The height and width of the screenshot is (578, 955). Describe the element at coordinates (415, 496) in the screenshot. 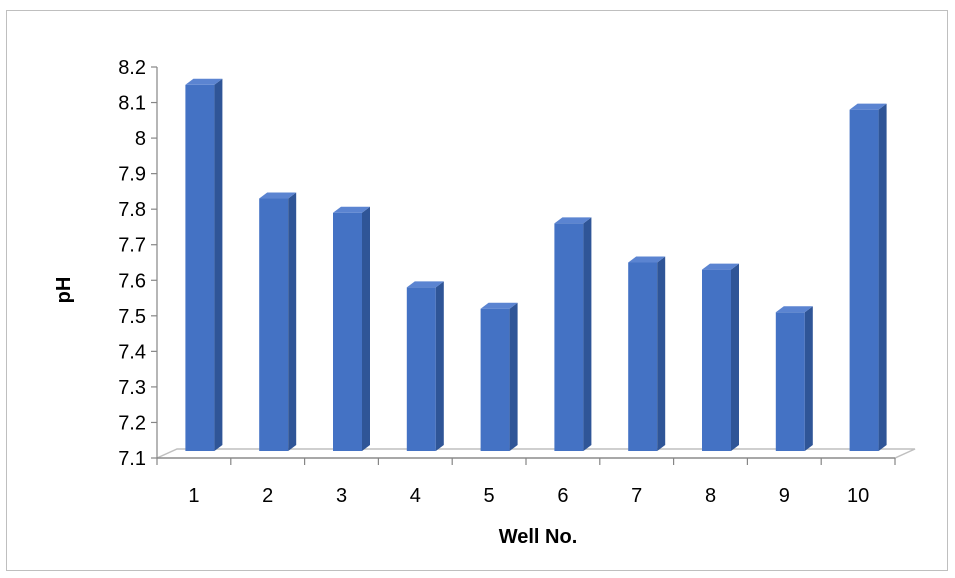

I see `x-tick-label: 4` at that location.